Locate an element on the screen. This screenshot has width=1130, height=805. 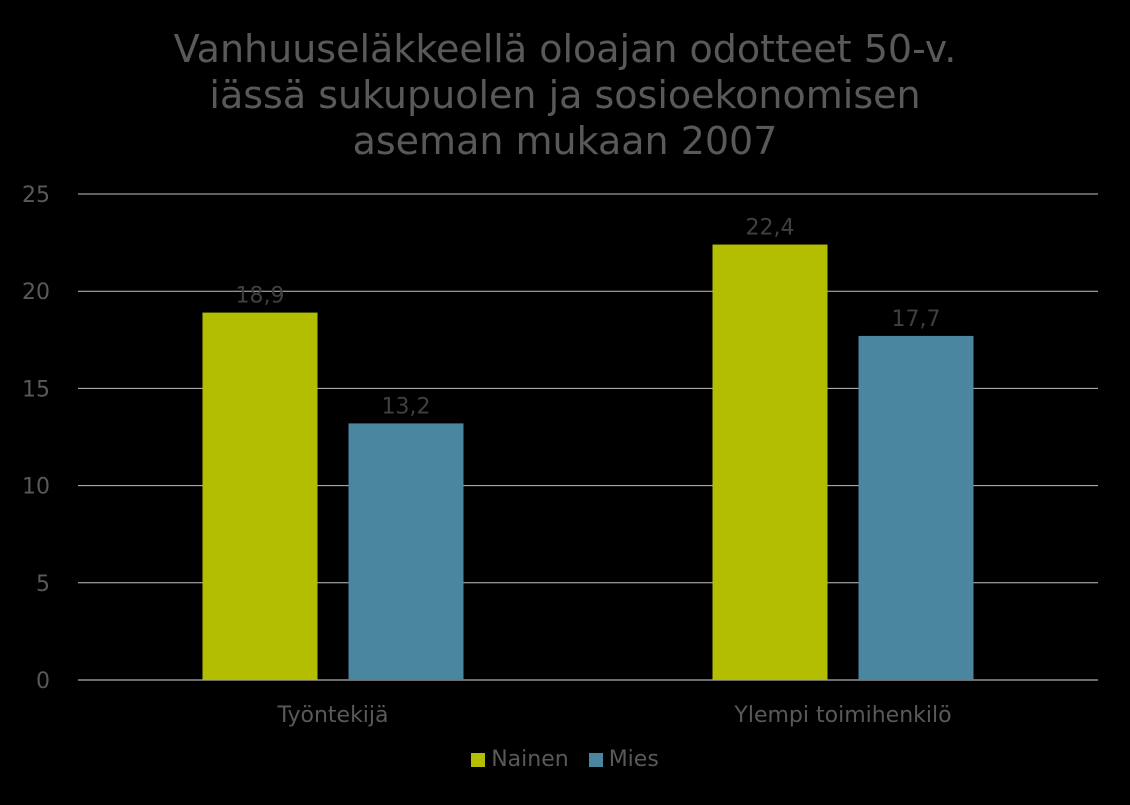
y-tick-label: 10 is located at coordinates (36, 487).